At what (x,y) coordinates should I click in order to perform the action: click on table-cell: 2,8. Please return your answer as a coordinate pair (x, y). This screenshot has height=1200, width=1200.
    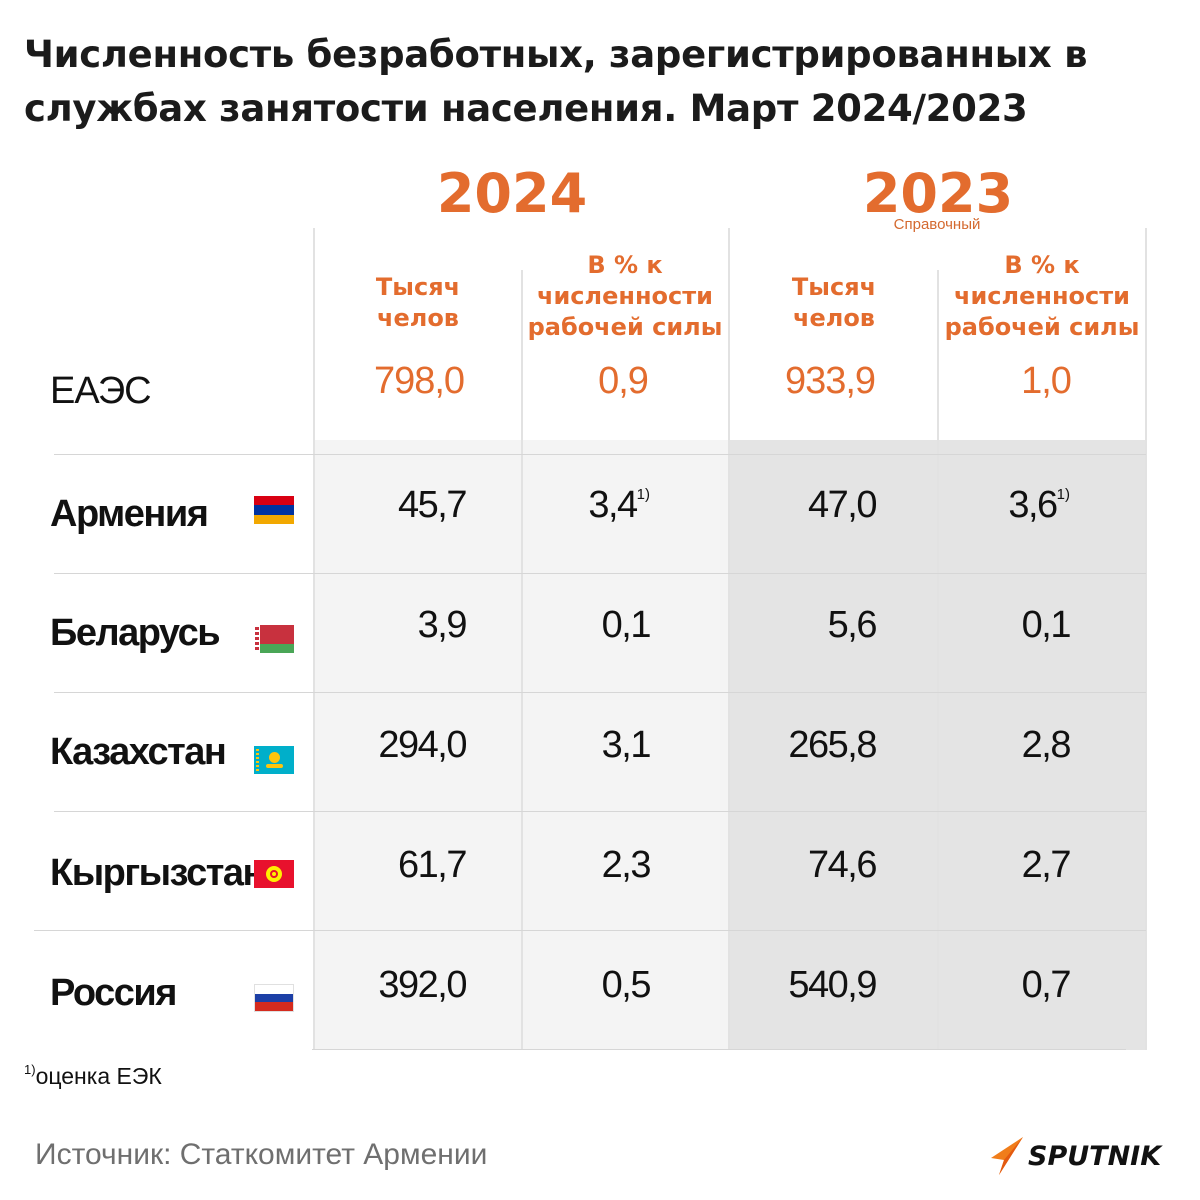
    Looking at the image, I should click on (1046, 745).